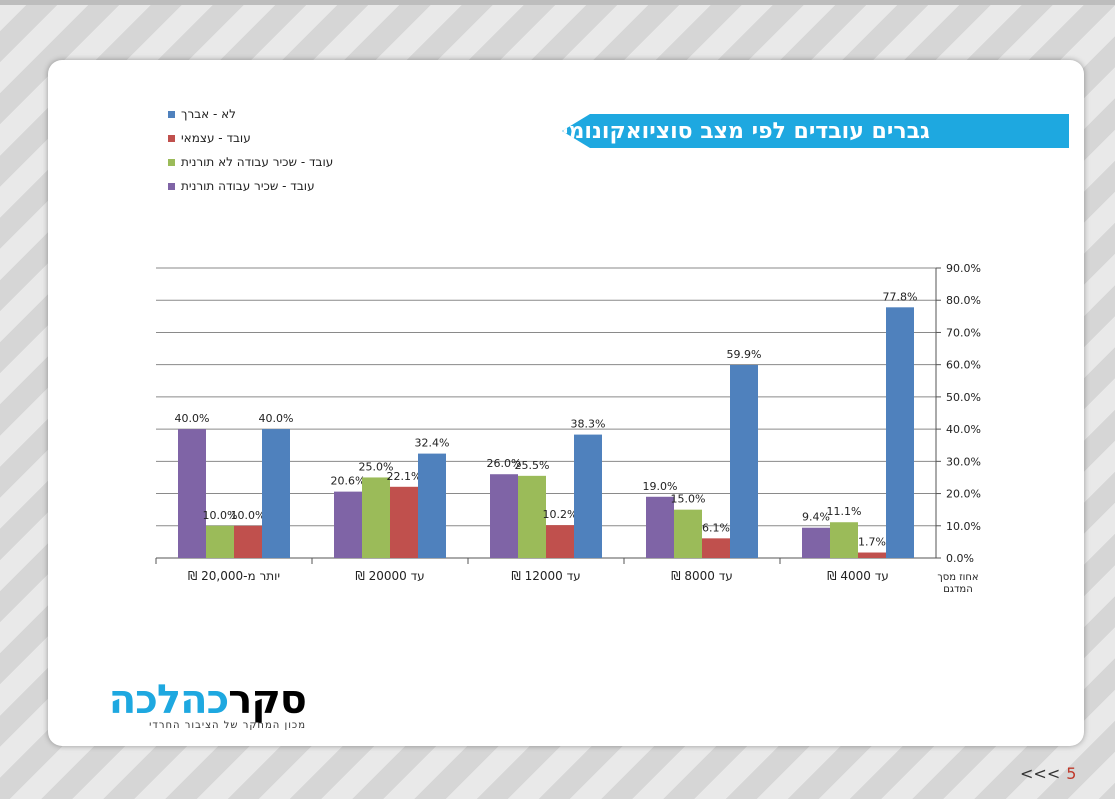 The width and height of the screenshot is (1115, 799). I want to click on logo: סקרכהלכה מכון המחקר של הציבור החרדי, so click(196, 704).